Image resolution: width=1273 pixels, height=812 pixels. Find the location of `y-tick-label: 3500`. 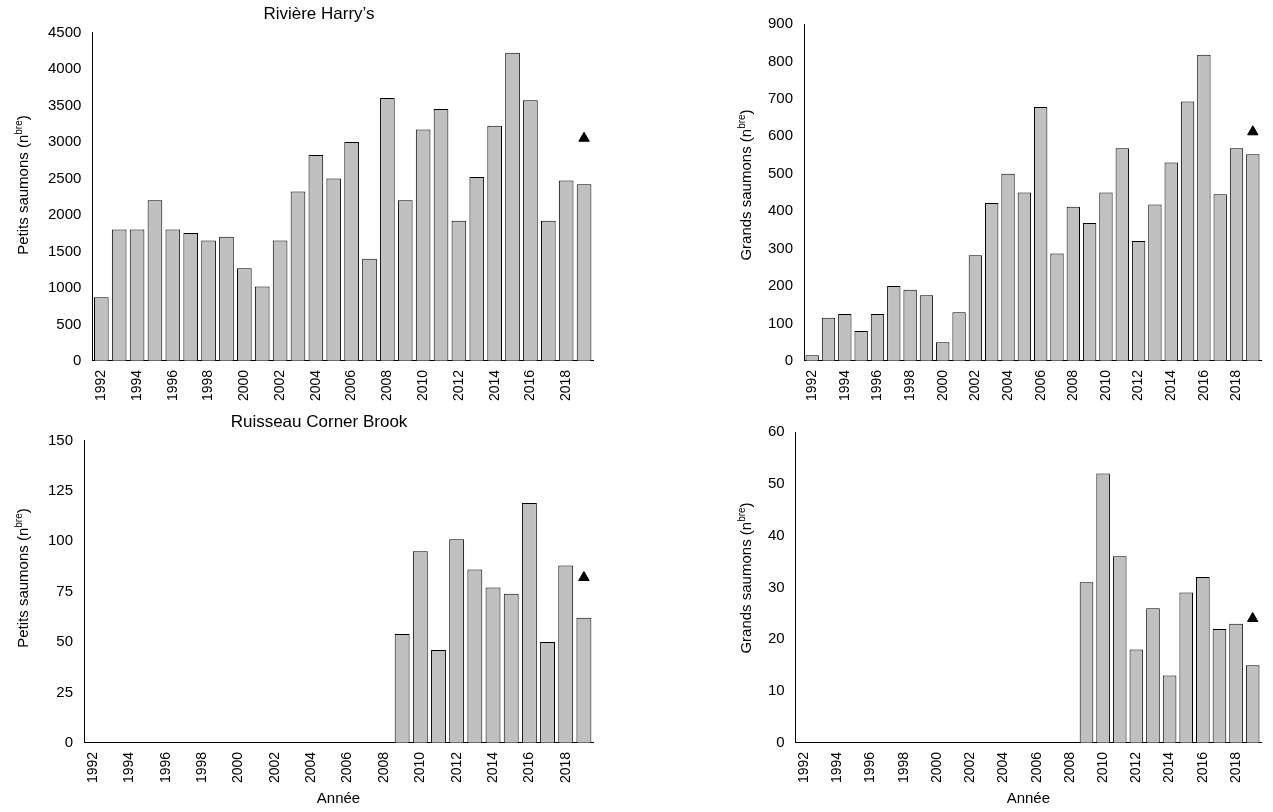

y-tick-label: 3500 is located at coordinates (64, 104).